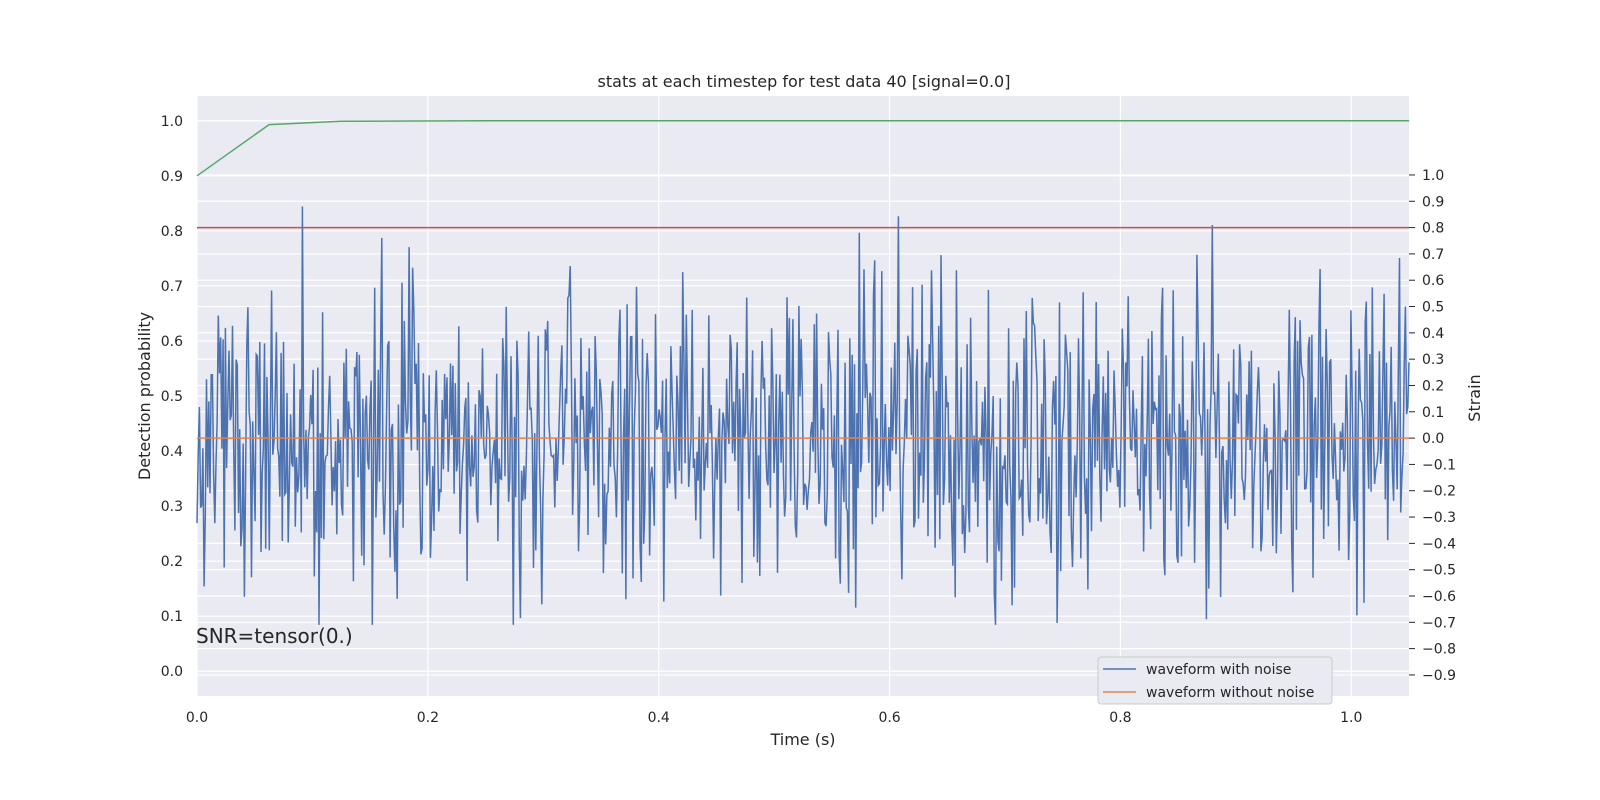 This screenshot has width=1600, height=800. Describe the element at coordinates (1433, 308) in the screenshot. I see `y-right-tick-label: 0.5` at that location.